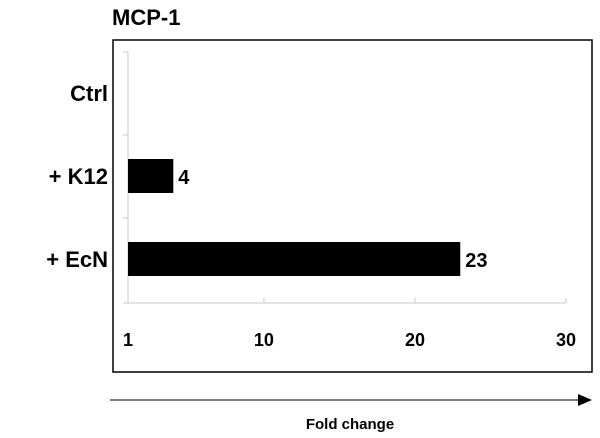 The width and height of the screenshot is (600, 438). I want to click on value-label: 23, so click(476, 261).